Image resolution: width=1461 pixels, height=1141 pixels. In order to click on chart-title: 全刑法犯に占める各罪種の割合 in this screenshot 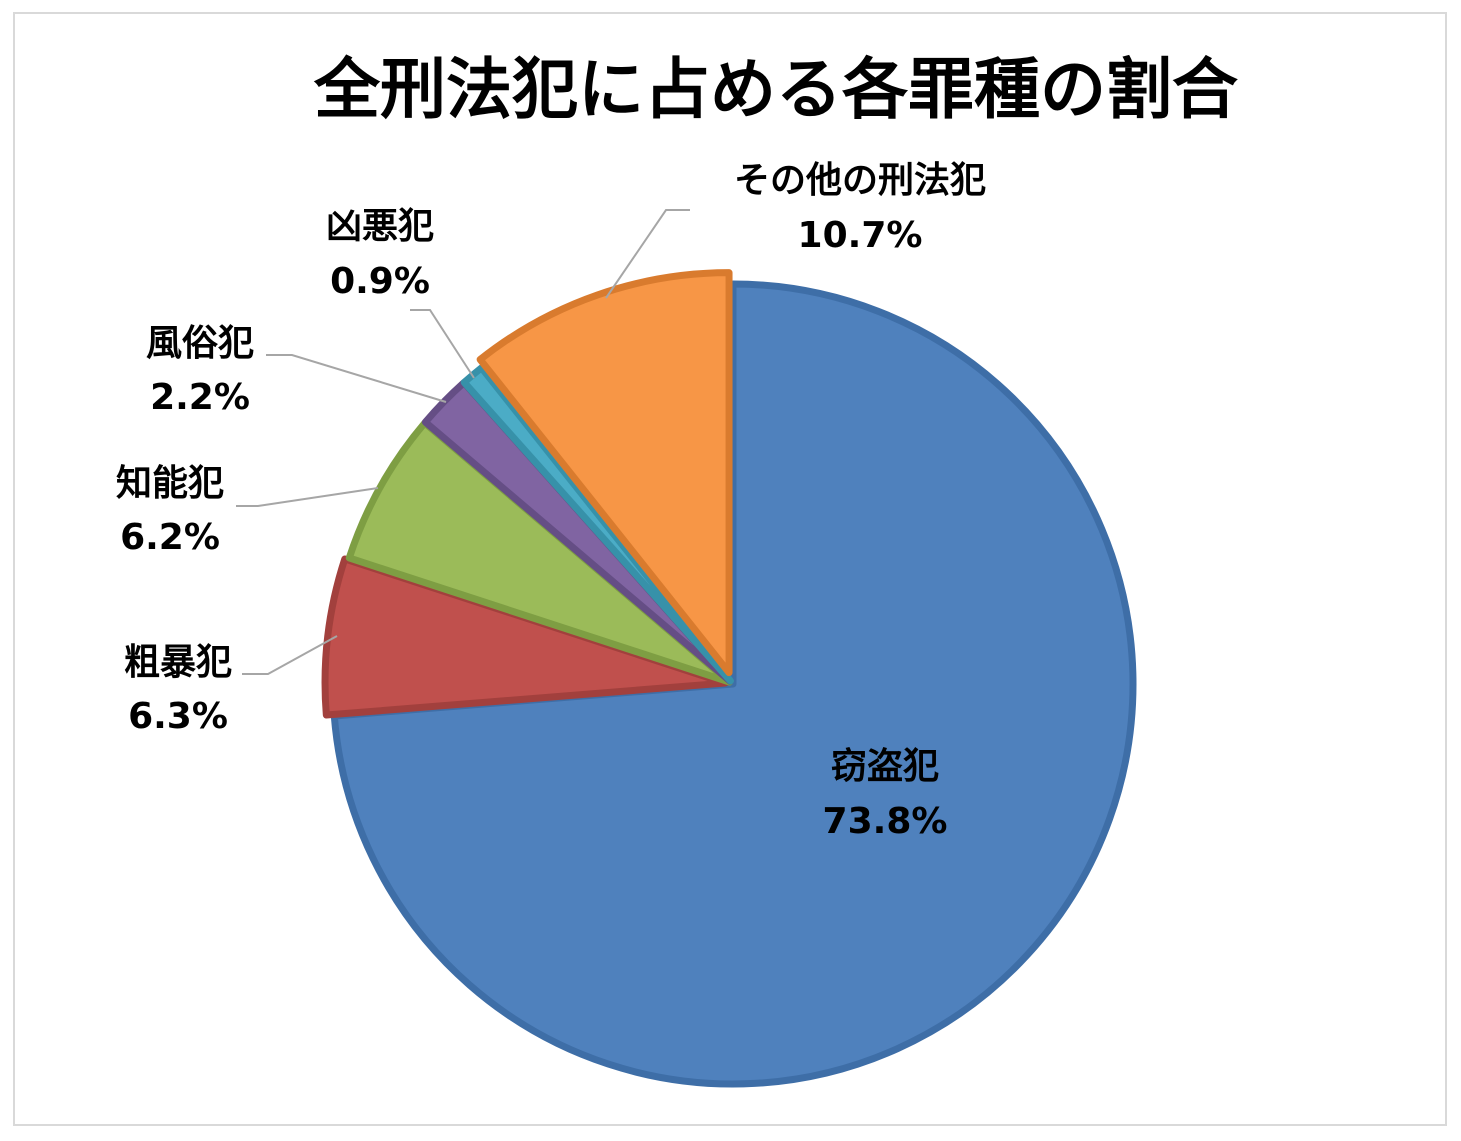, I will do `click(775, 89)`.